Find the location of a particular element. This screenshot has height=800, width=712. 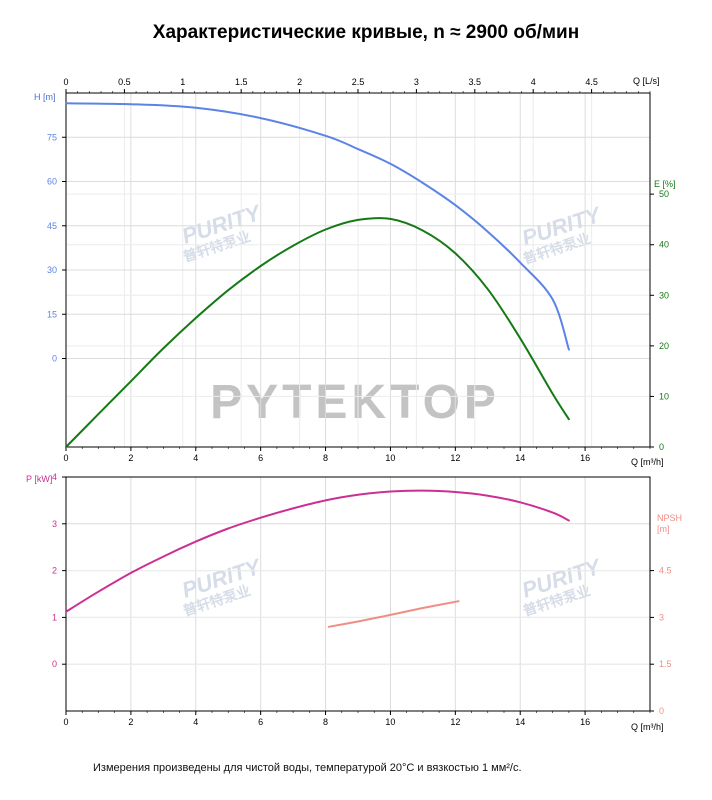

bottom-x-tick-label: 0 is located at coordinates (65, 722).